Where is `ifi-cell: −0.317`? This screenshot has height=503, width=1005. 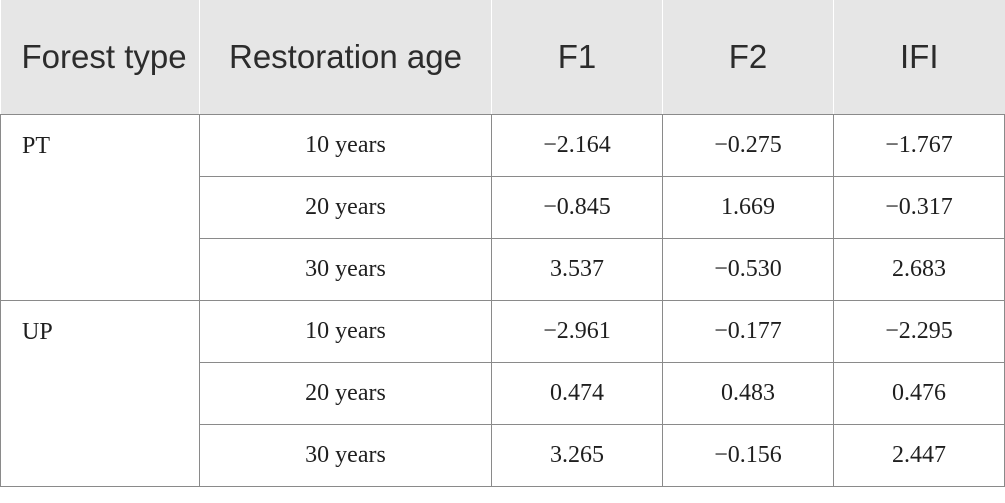 ifi-cell: −0.317 is located at coordinates (919, 207).